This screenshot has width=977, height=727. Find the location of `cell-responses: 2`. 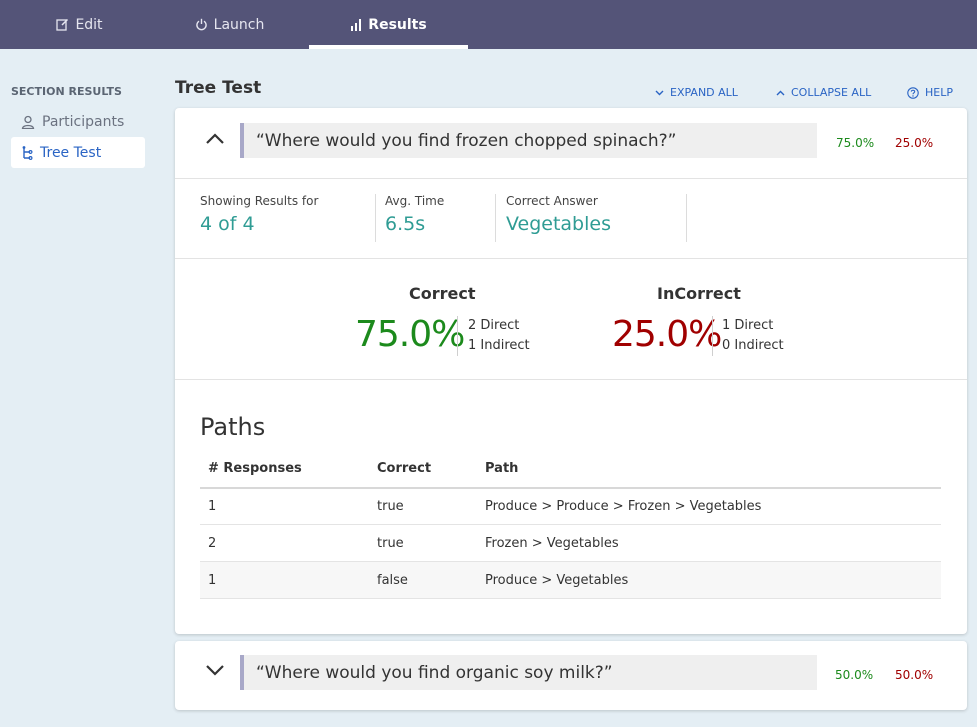

cell-responses: 2 is located at coordinates (212, 543).